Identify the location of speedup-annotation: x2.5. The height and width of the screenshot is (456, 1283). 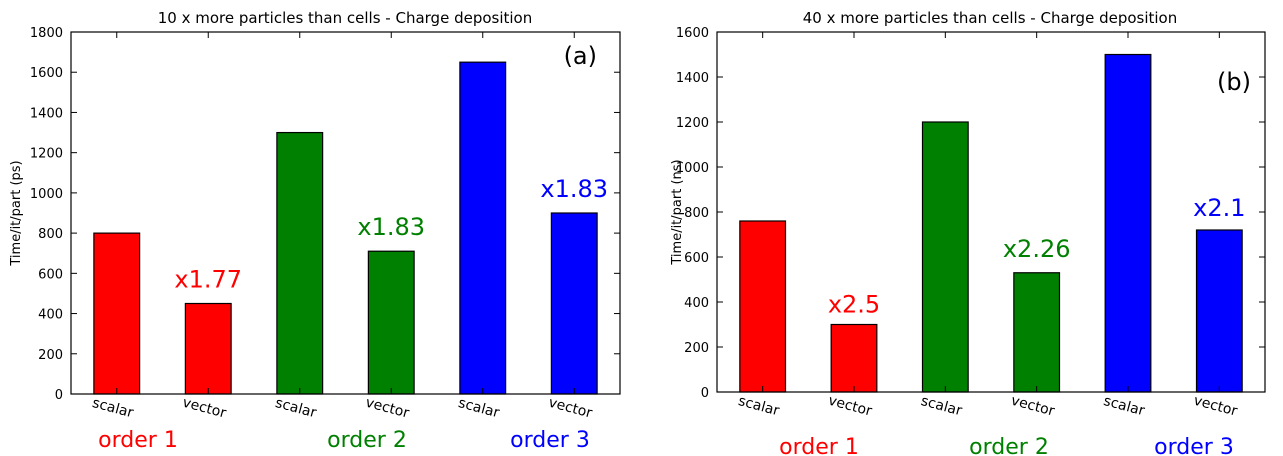
(854, 305).